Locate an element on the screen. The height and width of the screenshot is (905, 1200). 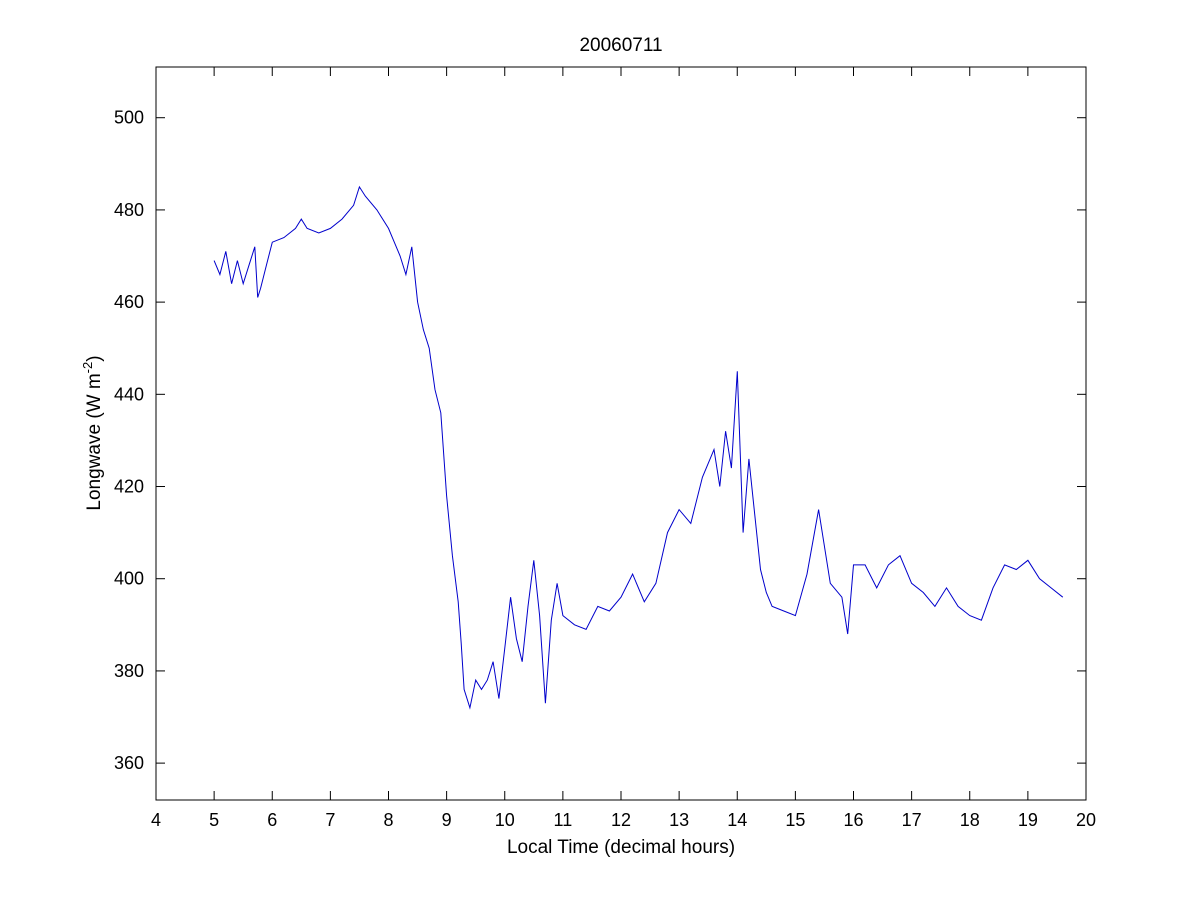
x-tick-label: 20 is located at coordinates (1086, 820).